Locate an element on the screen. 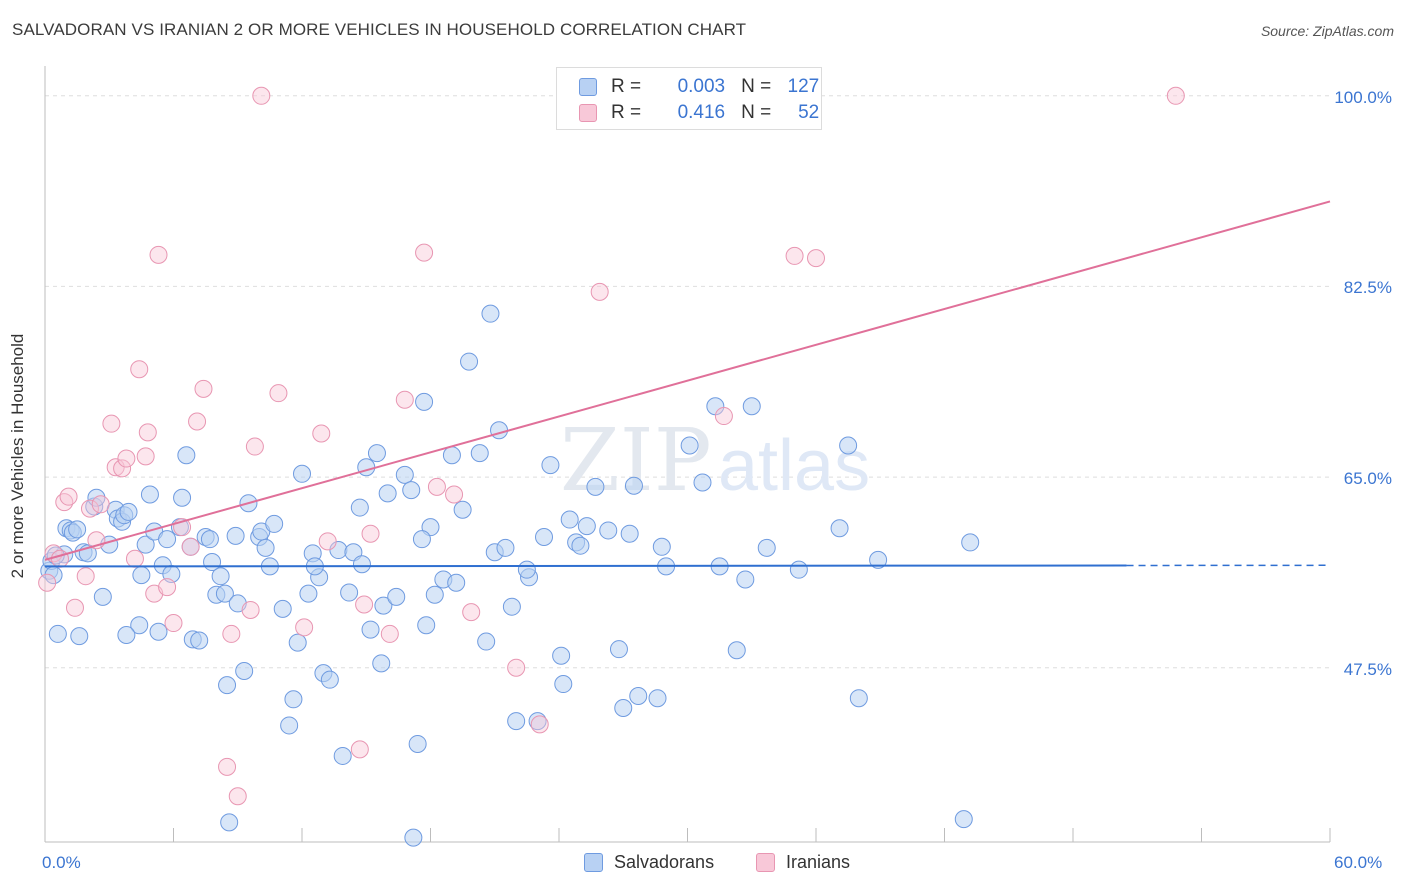 The width and height of the screenshot is (1406, 892). n-key: N = is located at coordinates (756, 86).